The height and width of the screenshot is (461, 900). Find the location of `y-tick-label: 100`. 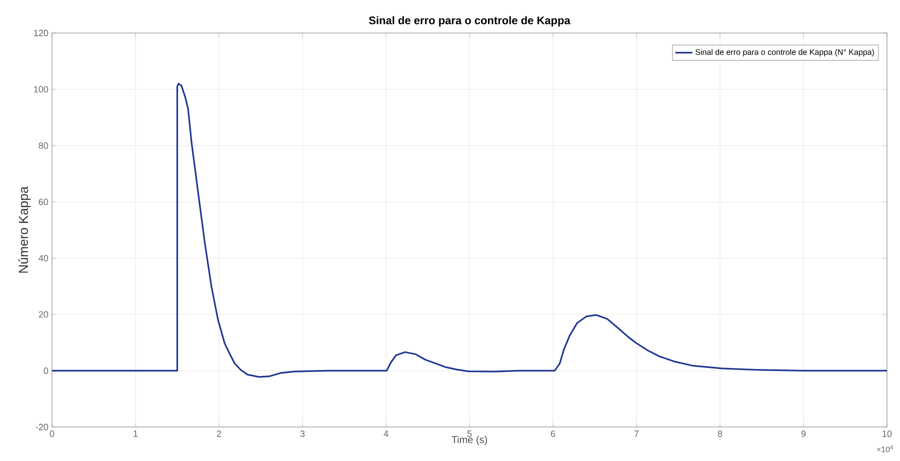

y-tick-label: 100 is located at coordinates (41, 89).